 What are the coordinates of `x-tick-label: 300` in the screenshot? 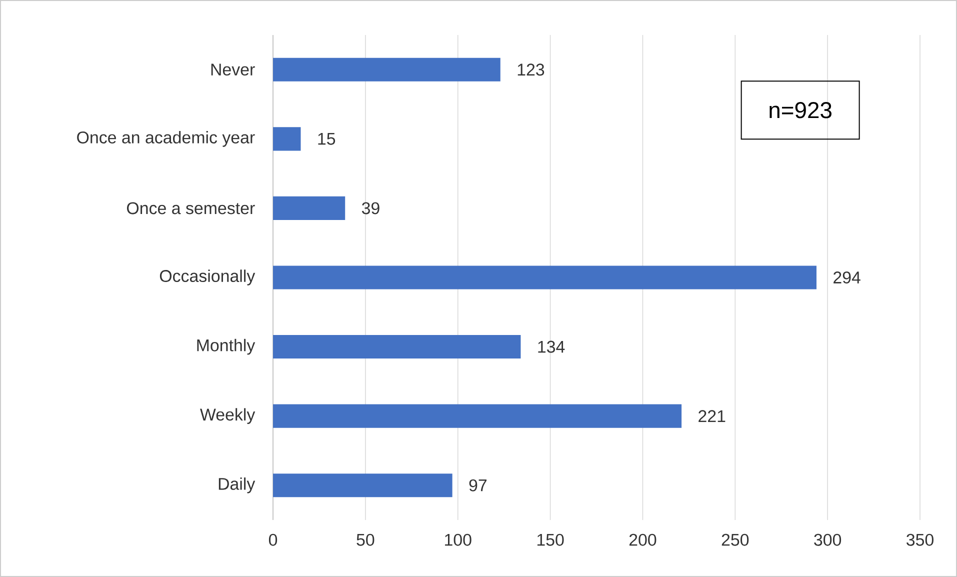 It's located at (828, 540).